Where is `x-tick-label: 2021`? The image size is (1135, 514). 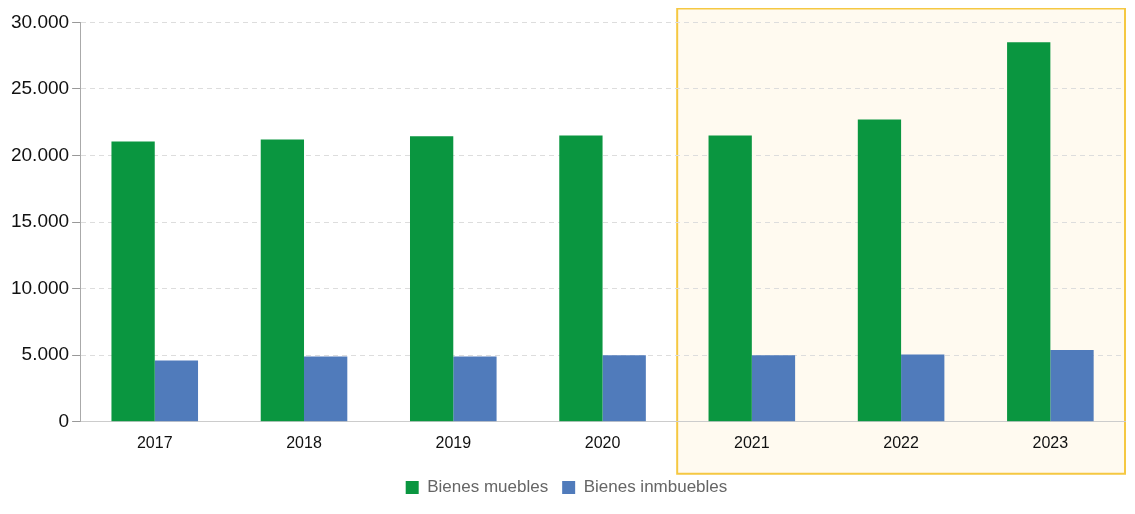
x-tick-label: 2021 is located at coordinates (752, 442).